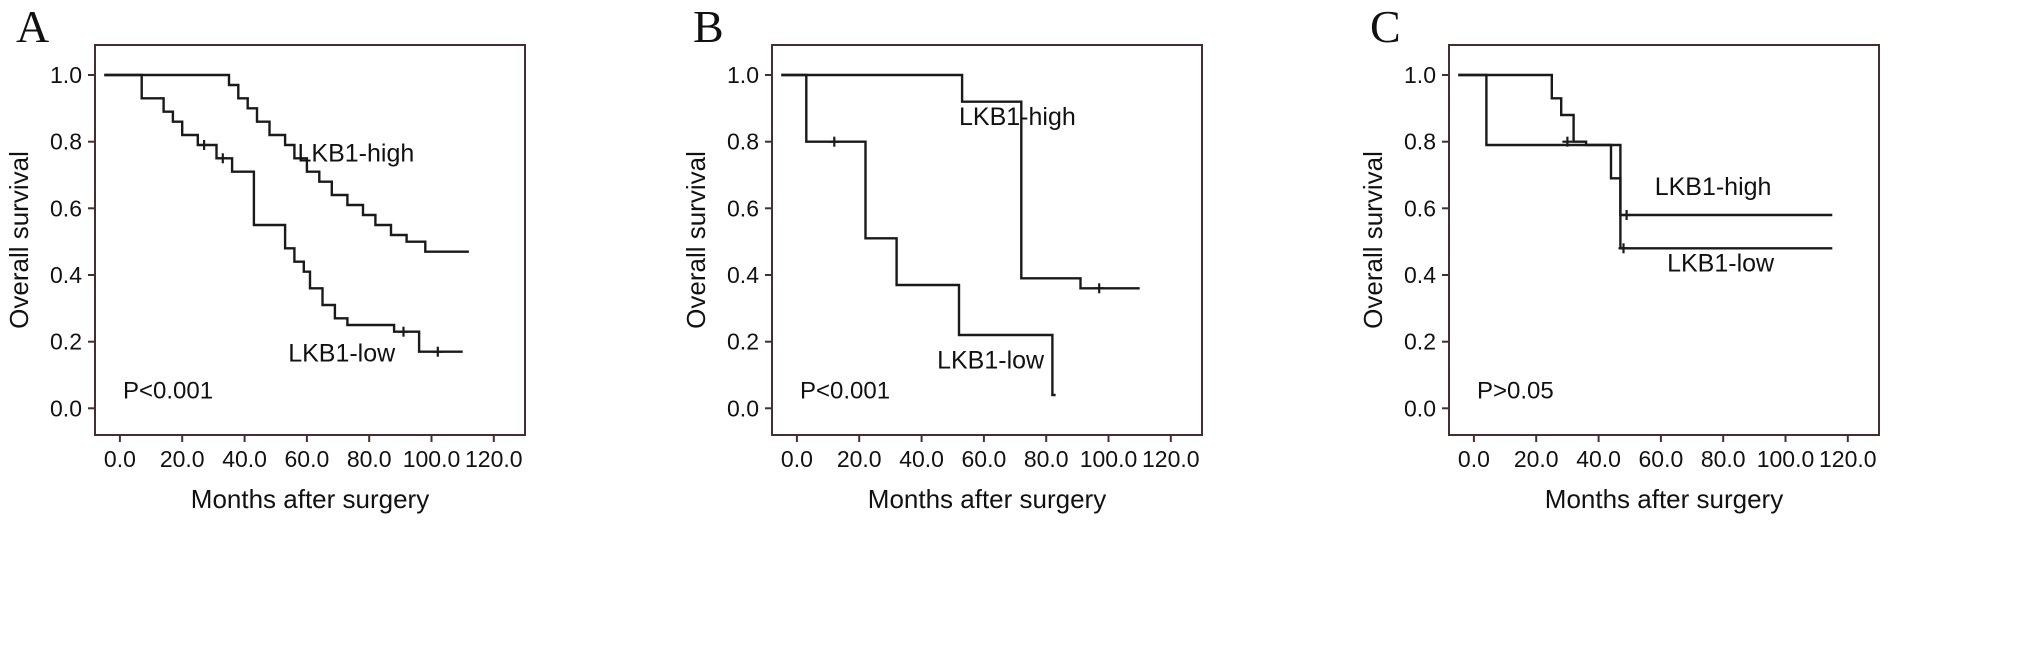  I want to click on p-value-label: P>0.05, so click(1515, 390).